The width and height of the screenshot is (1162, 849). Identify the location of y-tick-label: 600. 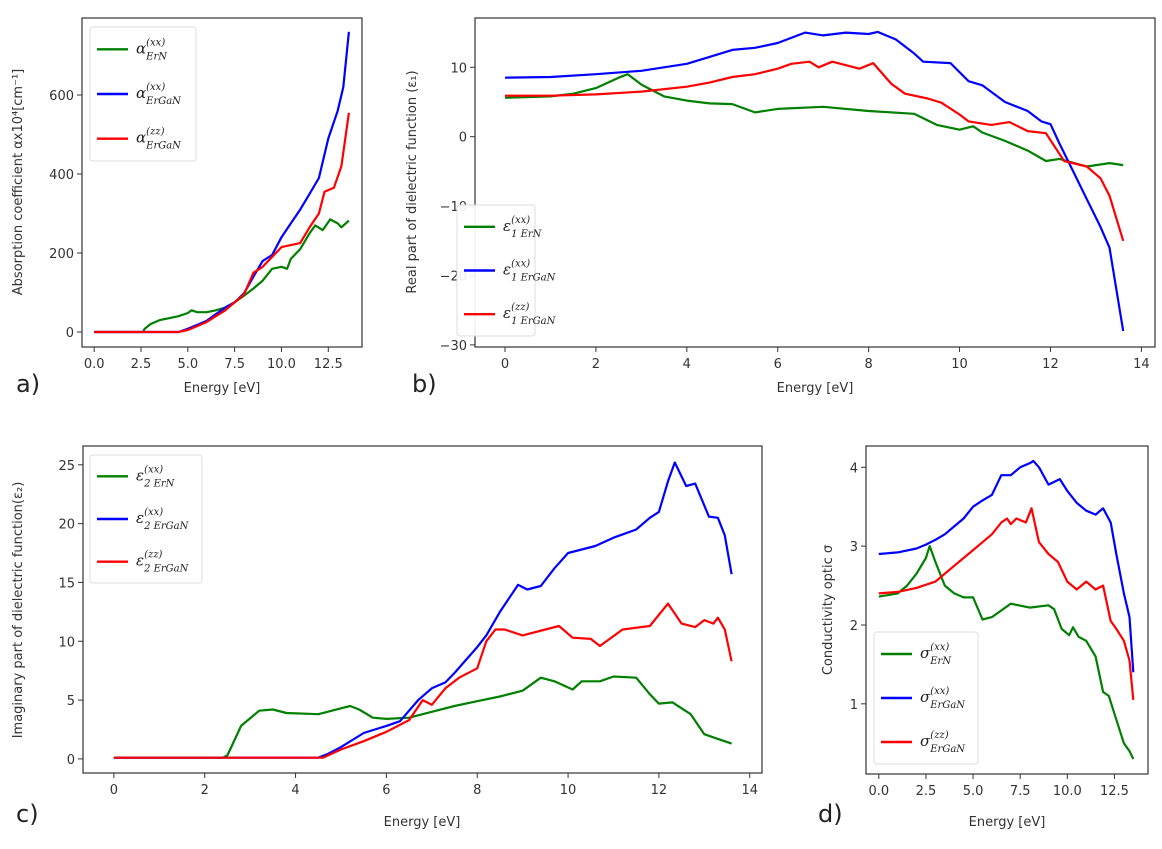
(61, 96).